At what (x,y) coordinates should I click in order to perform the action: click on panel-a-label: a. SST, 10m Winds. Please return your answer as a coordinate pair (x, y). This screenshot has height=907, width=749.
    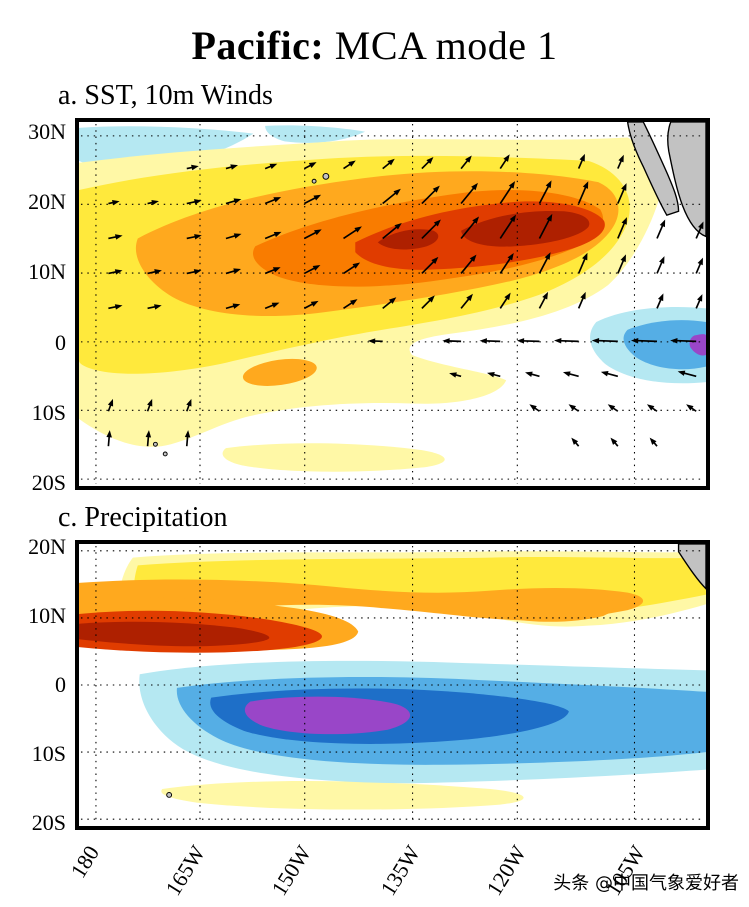
    Looking at the image, I should click on (165, 95).